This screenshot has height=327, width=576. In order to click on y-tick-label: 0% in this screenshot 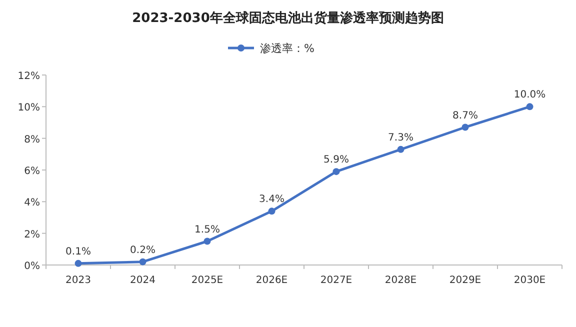, I will do `click(32, 266)`.